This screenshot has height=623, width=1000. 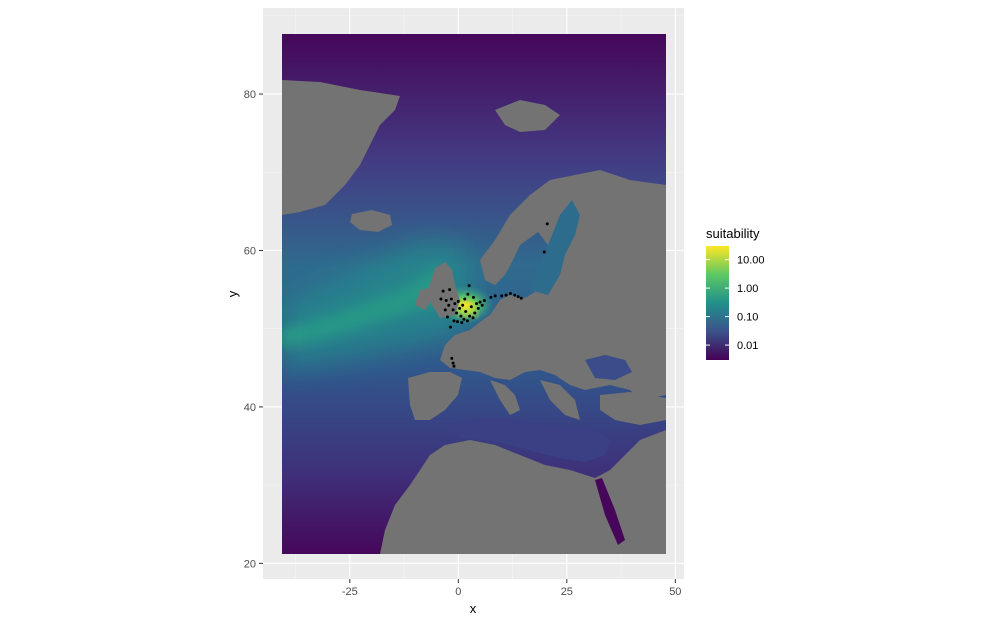 I want to click on black-sea, so click(x=608, y=367).